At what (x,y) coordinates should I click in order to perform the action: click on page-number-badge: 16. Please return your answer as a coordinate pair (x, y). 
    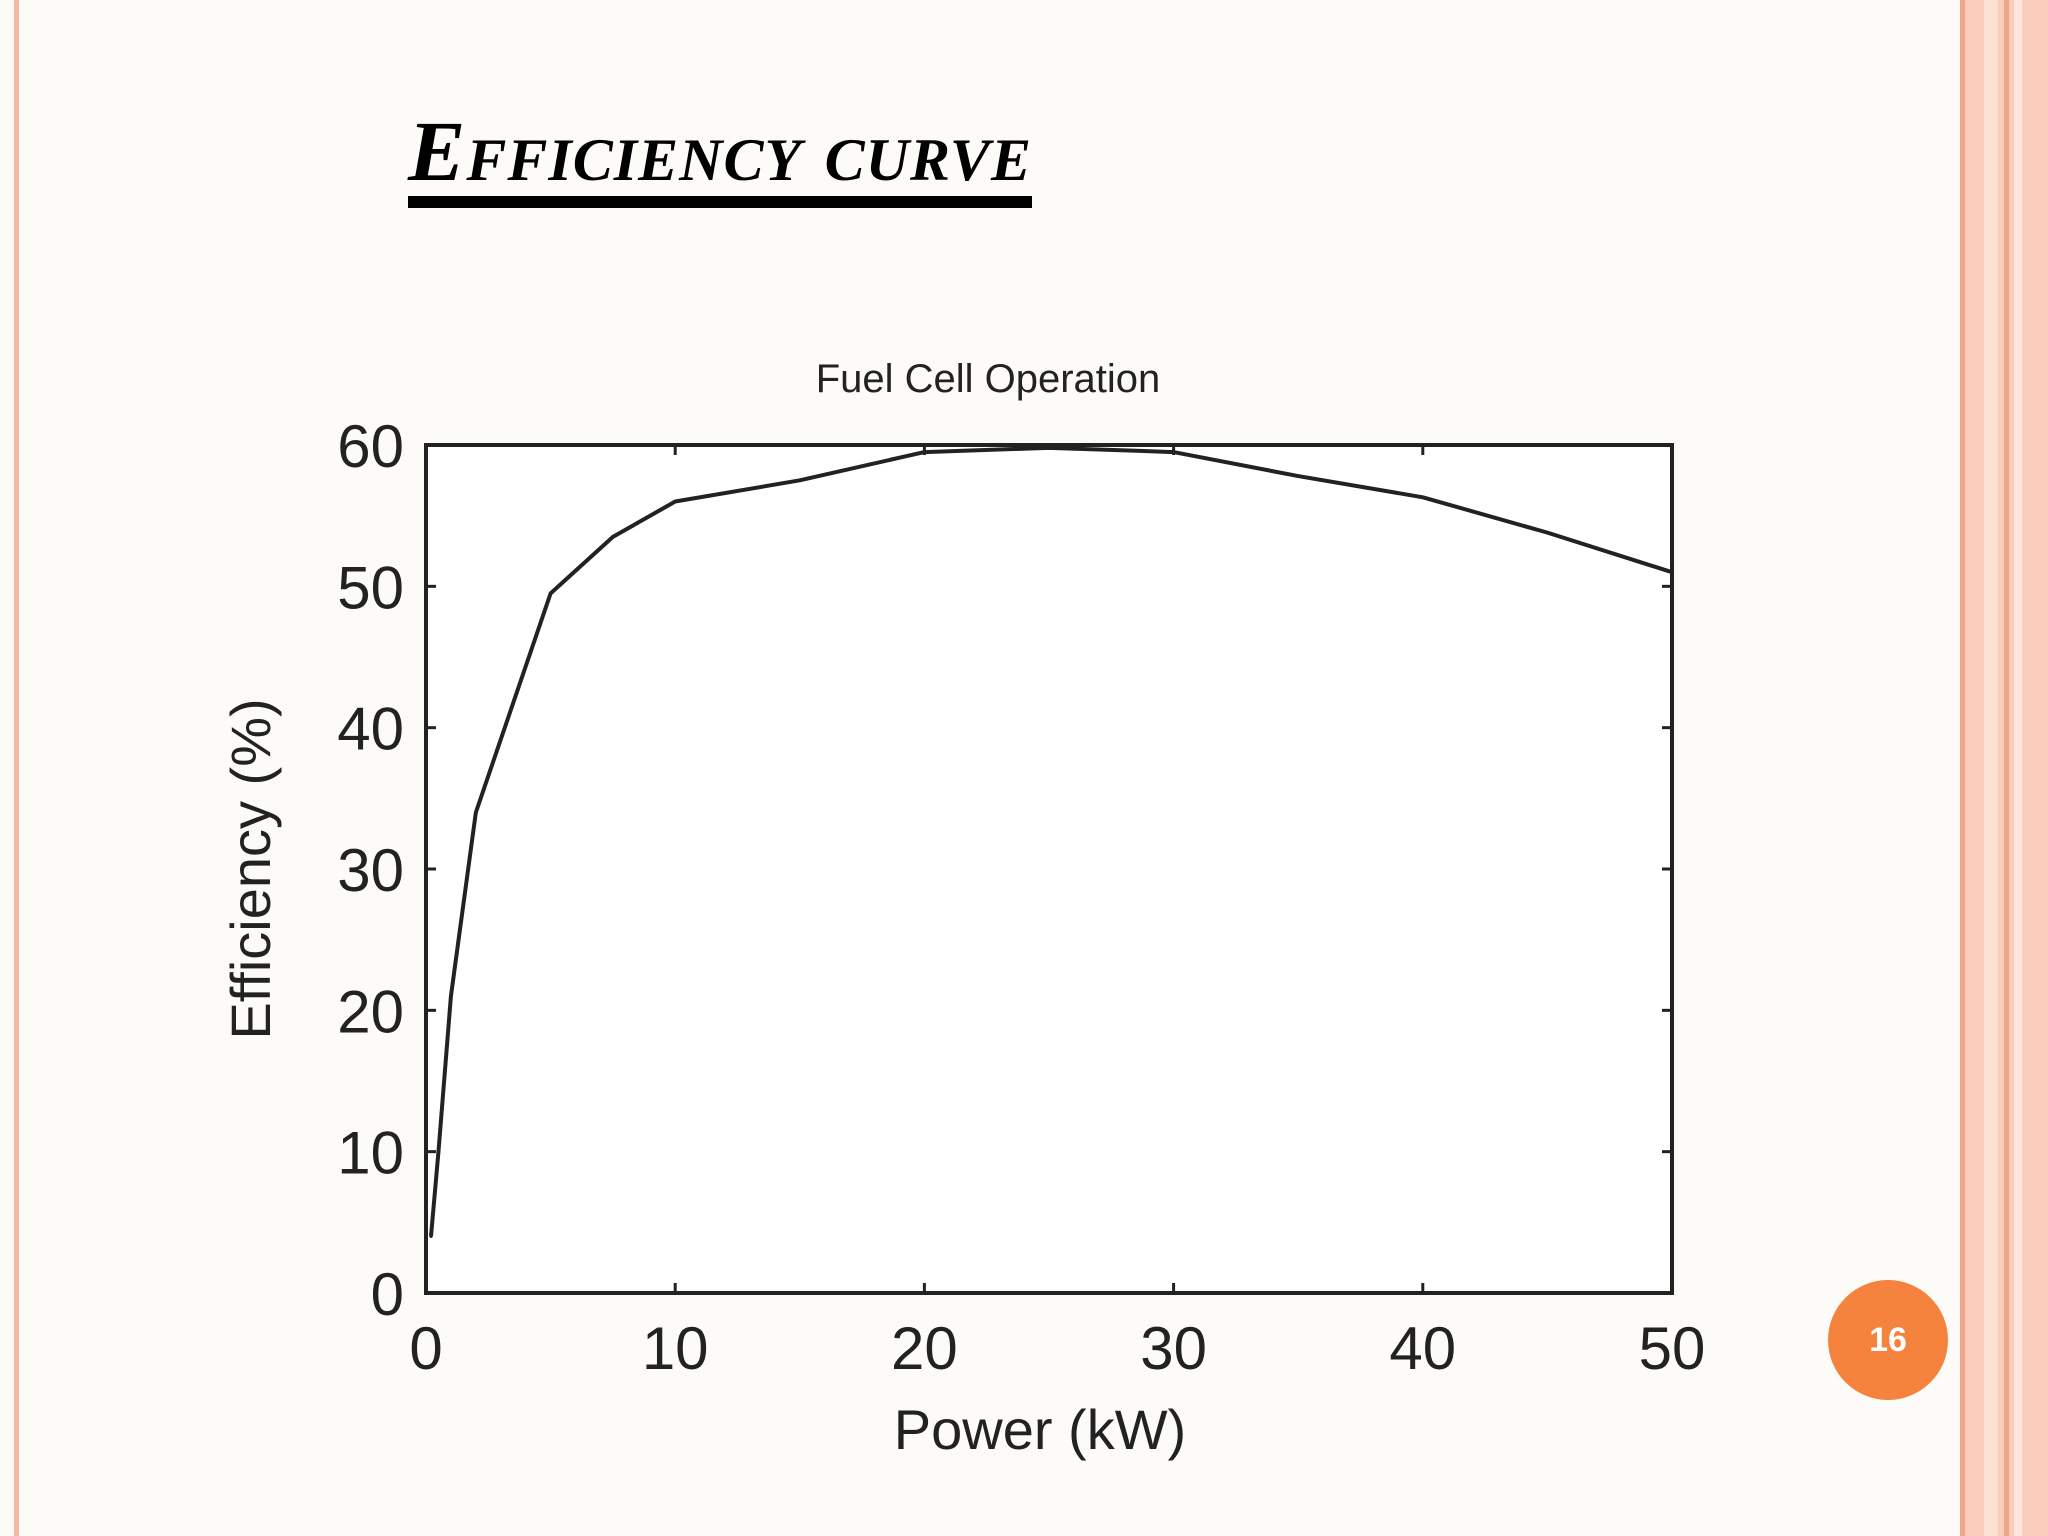
    Looking at the image, I should click on (1888, 1340).